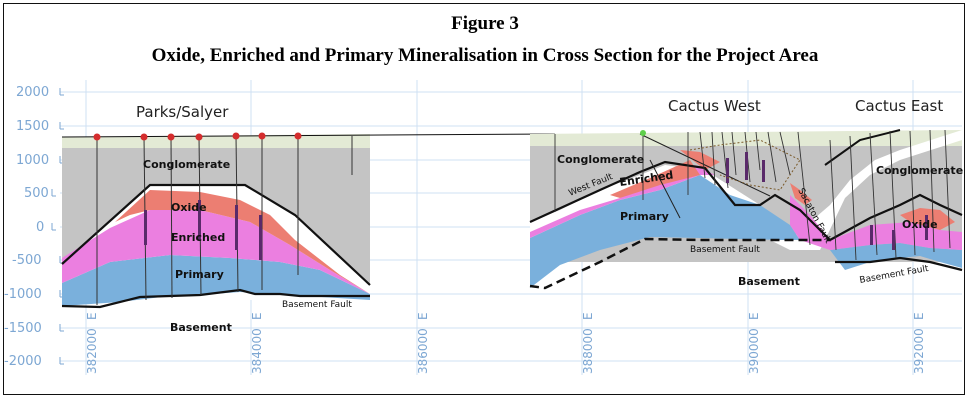 The image size is (970, 400). Describe the element at coordinates (32, 92) in the screenshot. I see `y-tick: 2000` at that location.